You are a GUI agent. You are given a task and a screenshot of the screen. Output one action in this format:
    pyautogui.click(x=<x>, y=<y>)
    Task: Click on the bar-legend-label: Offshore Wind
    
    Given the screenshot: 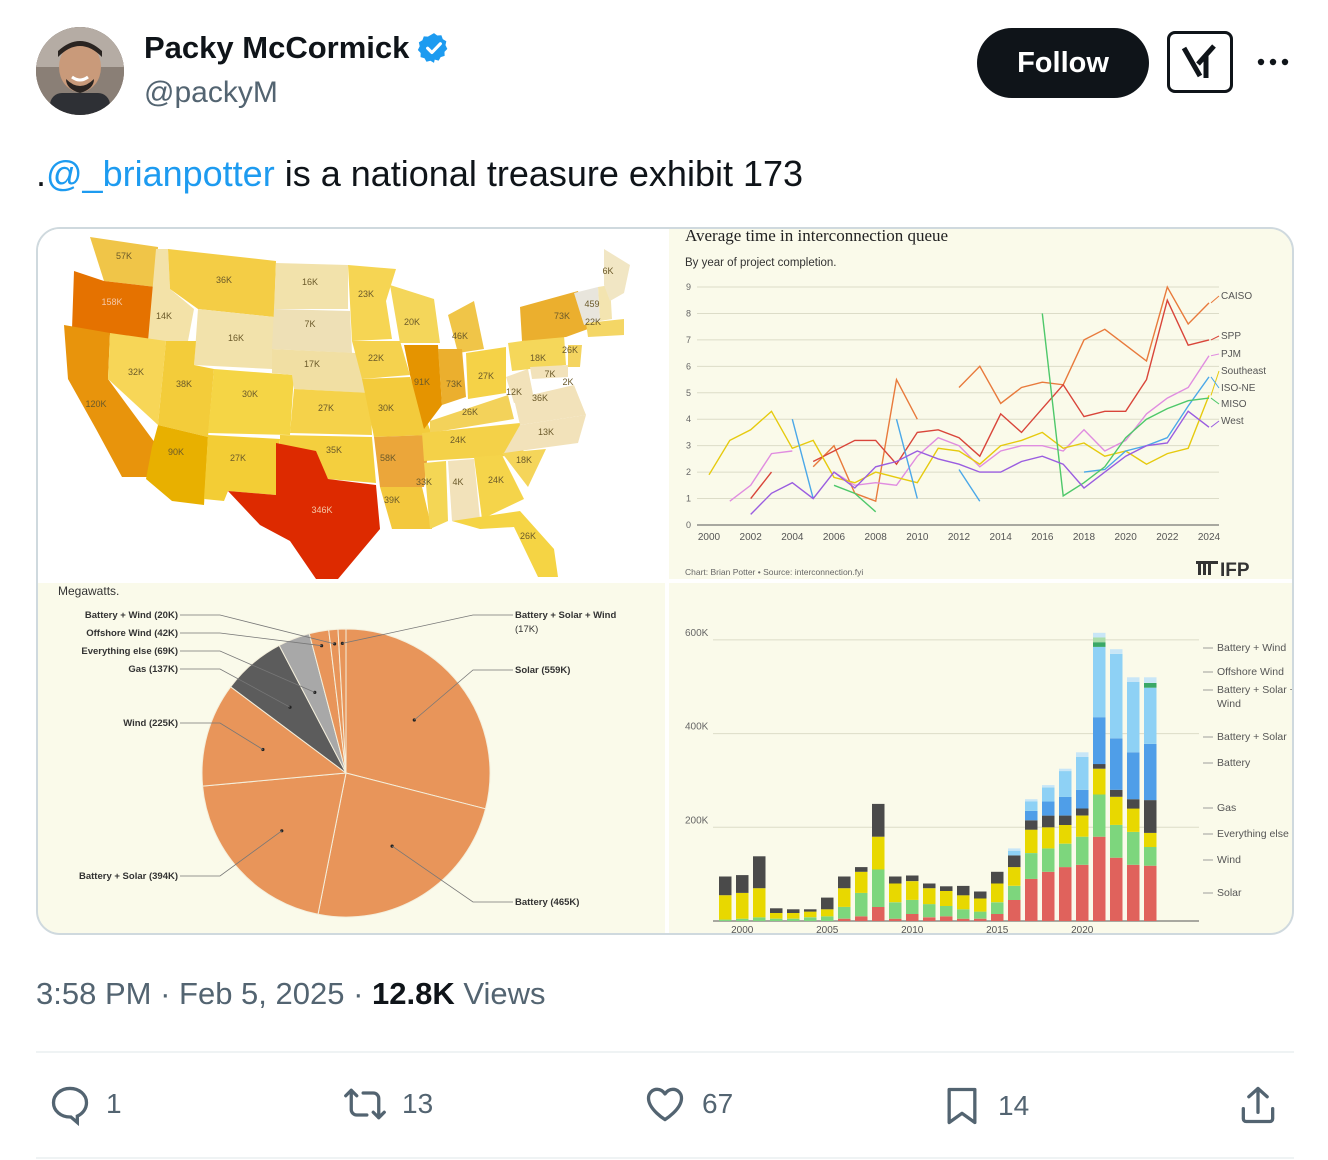 What is the action you would take?
    pyautogui.click(x=1250, y=672)
    